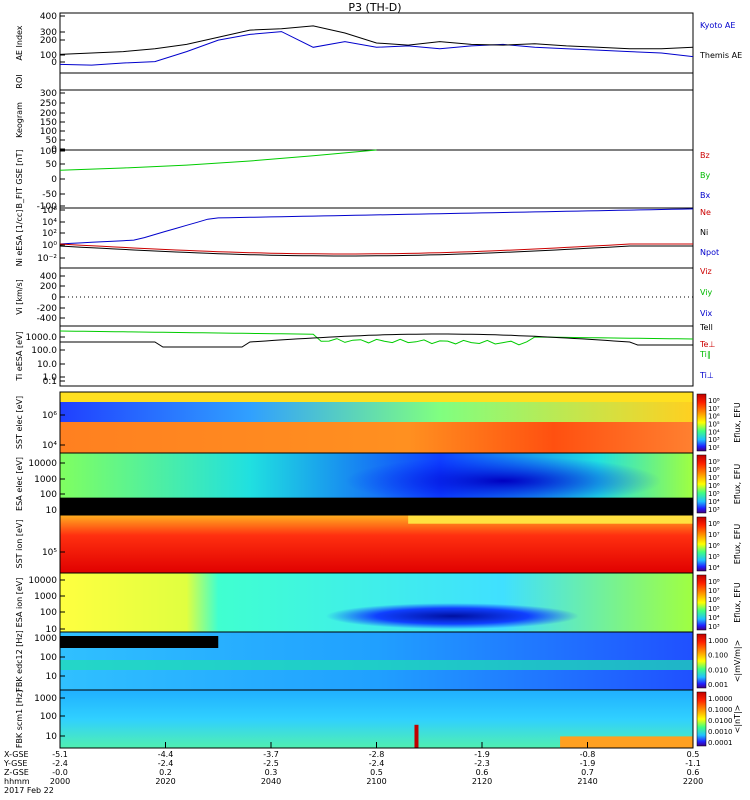 The height and width of the screenshot is (800, 750). I want to click on fbk-b-spike, so click(416, 736).